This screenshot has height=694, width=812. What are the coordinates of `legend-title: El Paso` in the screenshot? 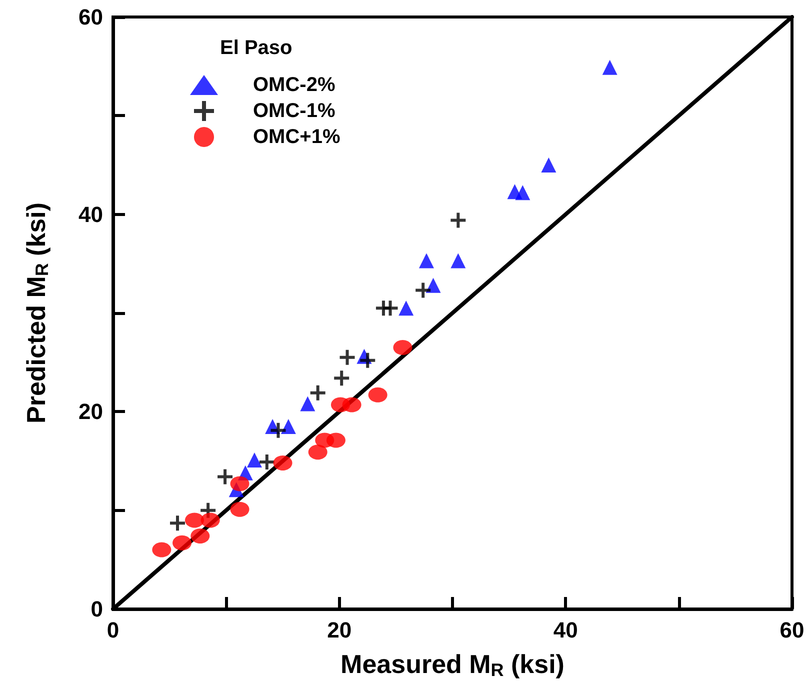 It's located at (256, 48).